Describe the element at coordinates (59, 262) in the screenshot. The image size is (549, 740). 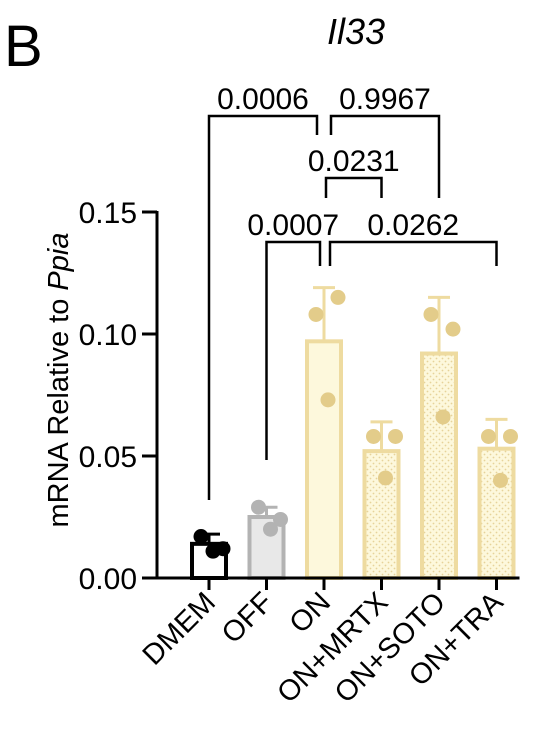
I see `y-axis-label-gene: Ppia` at that location.